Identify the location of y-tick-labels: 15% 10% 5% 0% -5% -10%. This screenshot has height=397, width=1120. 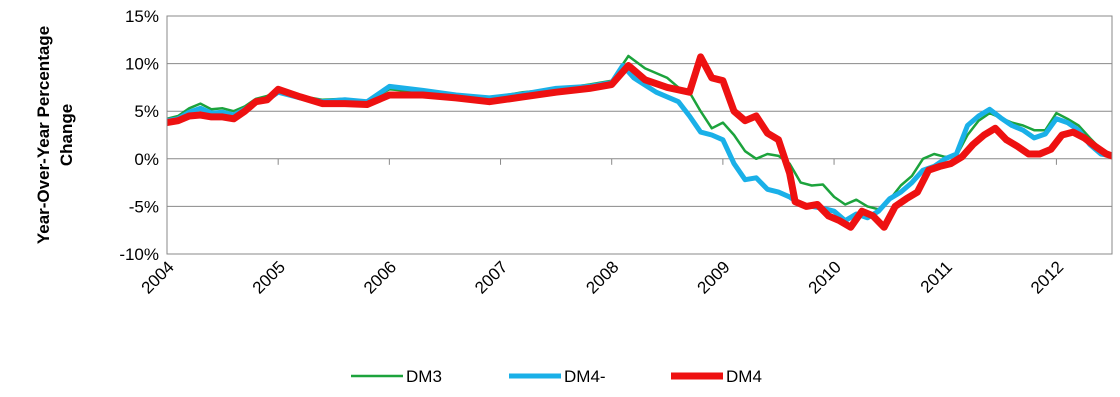
(139, 135).